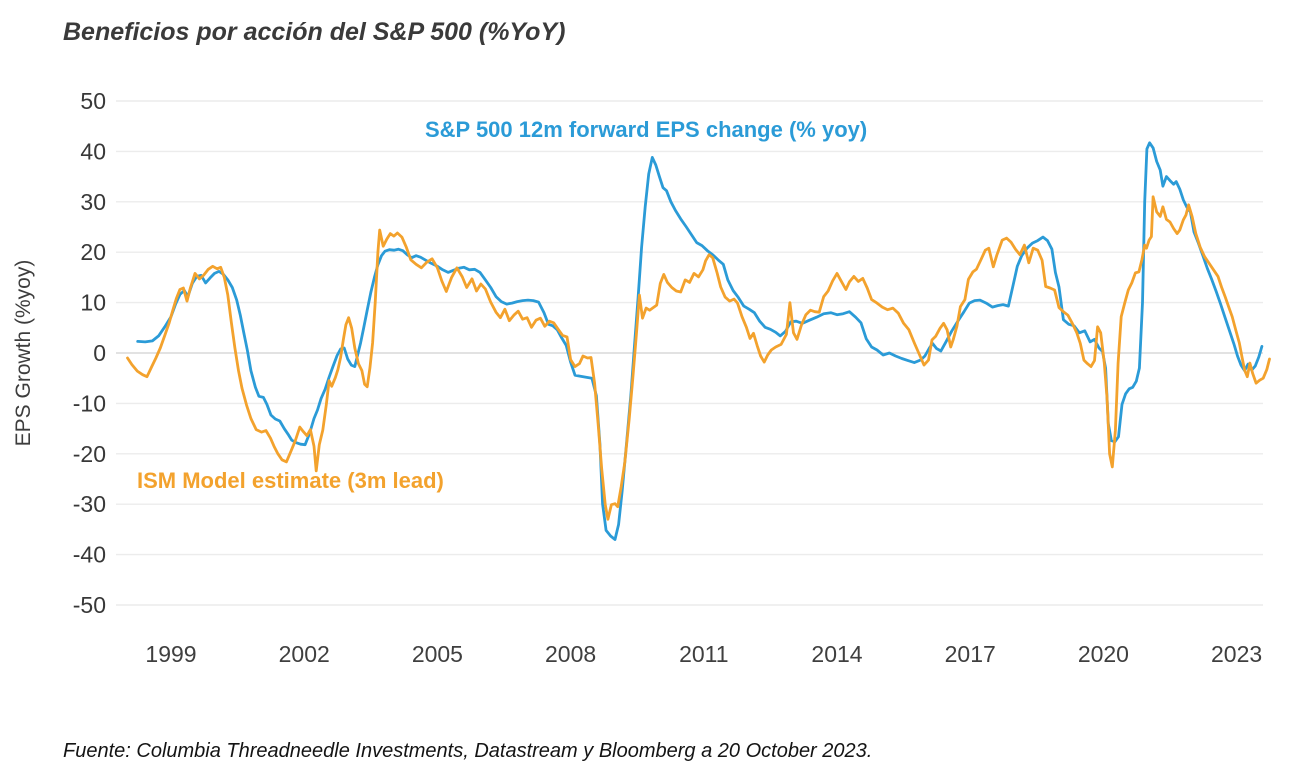 The height and width of the screenshot is (768, 1303). I want to click on x-tick-label: 1999, so click(170, 654).